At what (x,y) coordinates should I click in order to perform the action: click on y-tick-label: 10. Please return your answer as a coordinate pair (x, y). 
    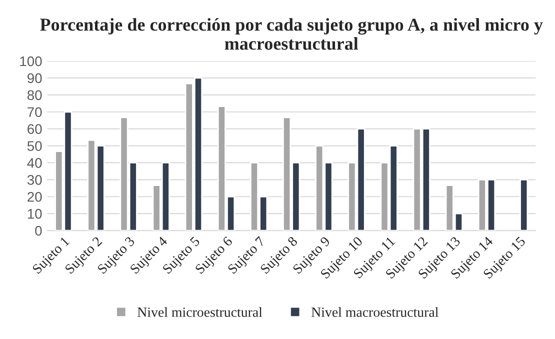
    Looking at the image, I should click on (35, 213).